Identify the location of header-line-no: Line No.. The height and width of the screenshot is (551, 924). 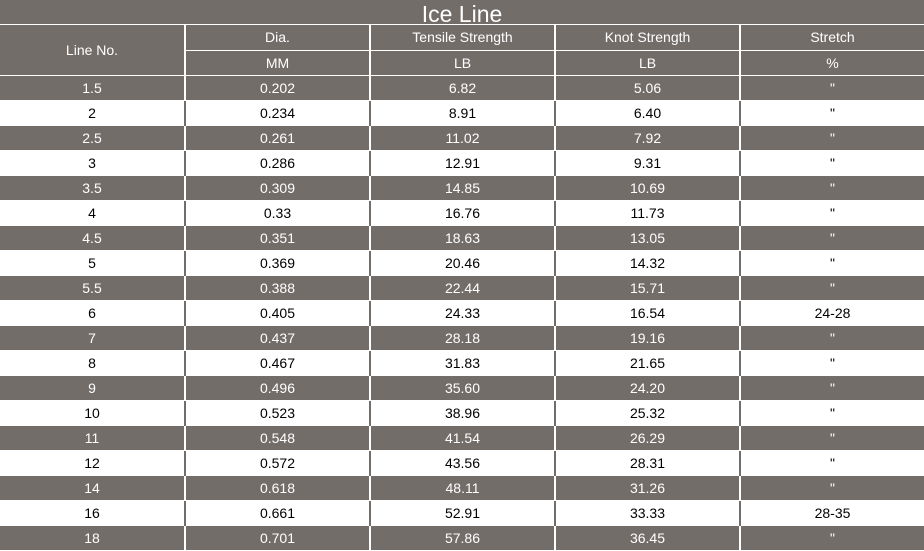
(93, 50).